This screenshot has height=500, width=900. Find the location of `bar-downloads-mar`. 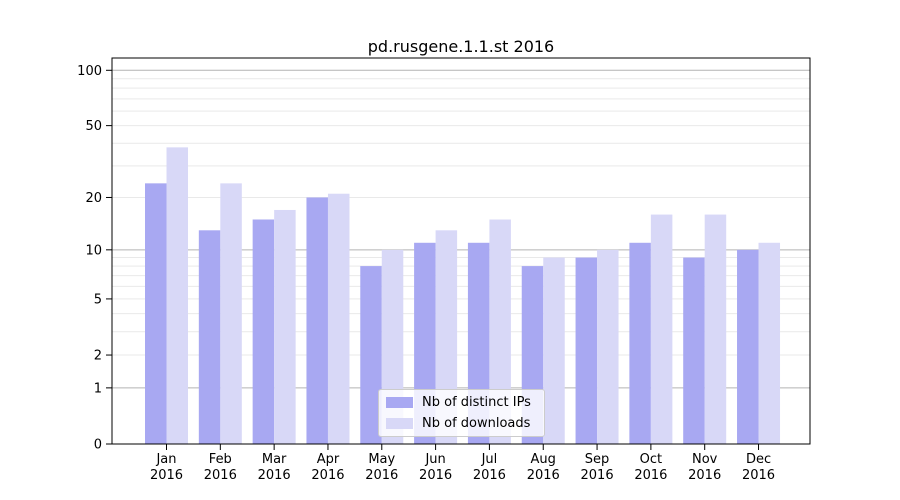

bar-downloads-mar is located at coordinates (285, 326).